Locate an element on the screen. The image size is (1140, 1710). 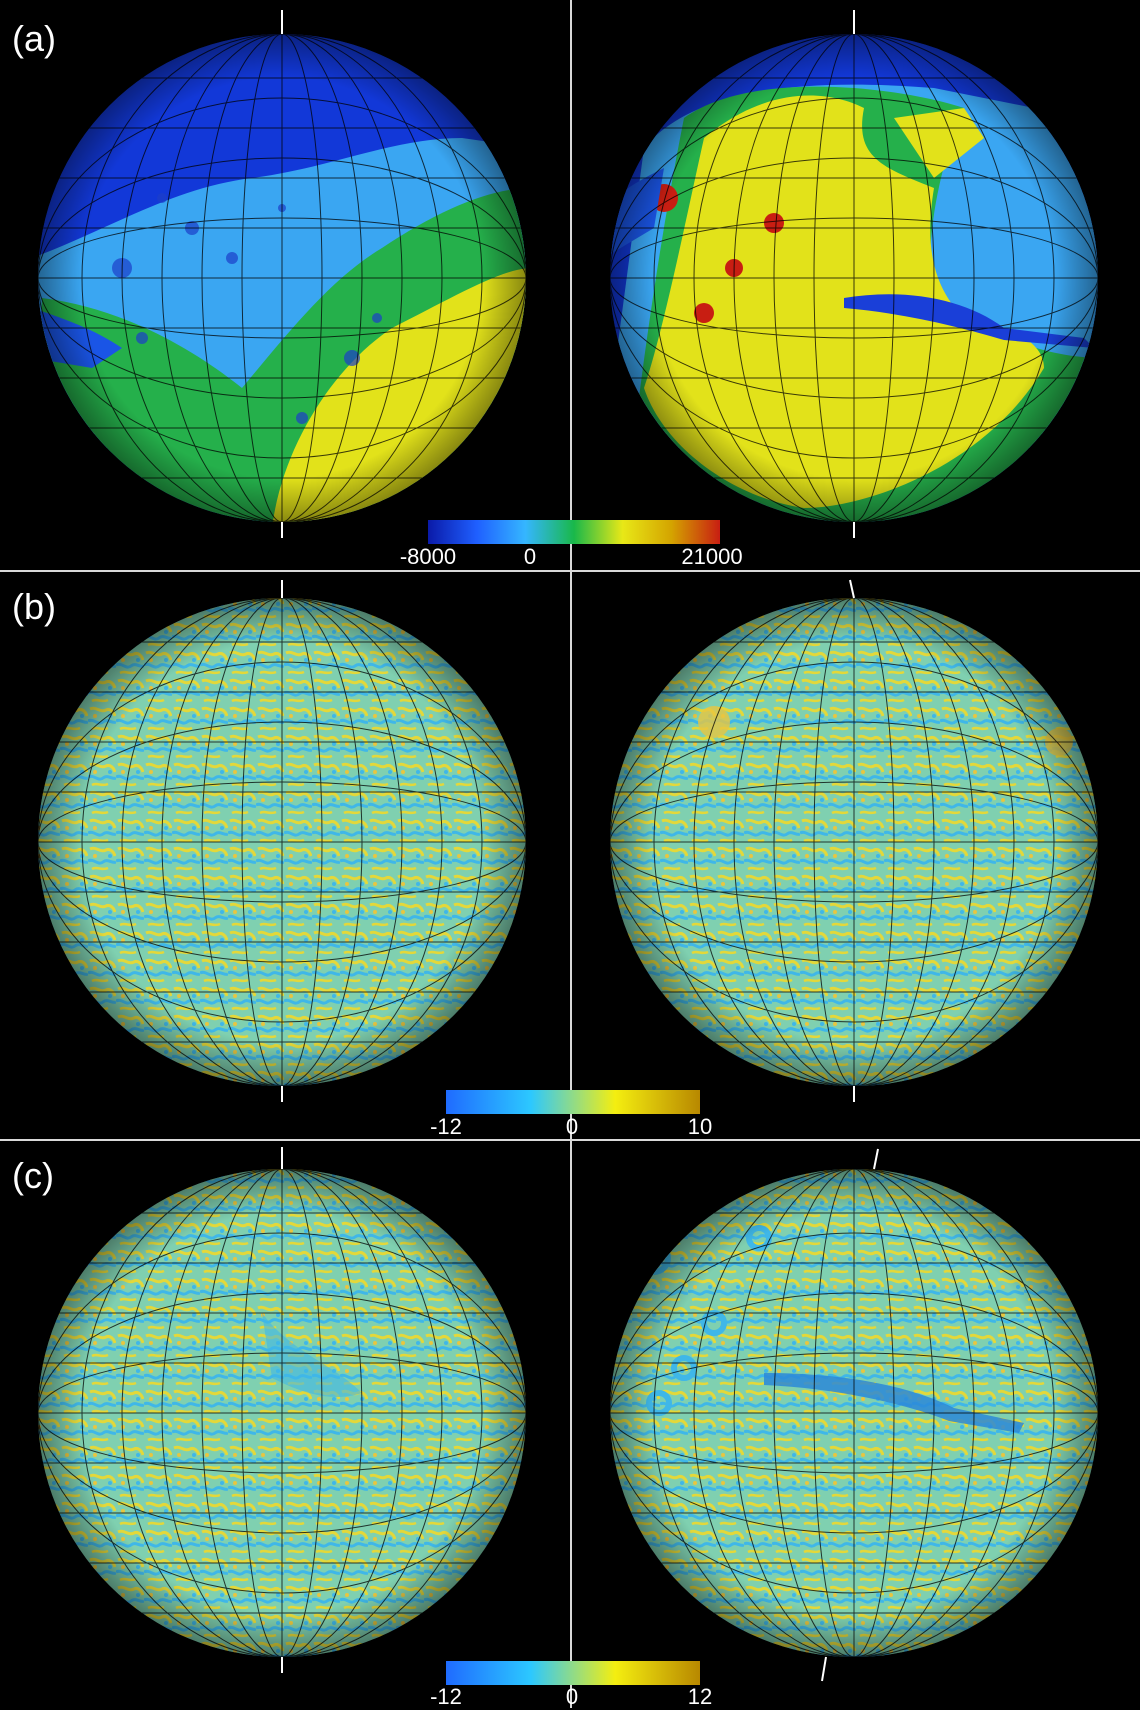
panel-a-divider is located at coordinates (571, 285).